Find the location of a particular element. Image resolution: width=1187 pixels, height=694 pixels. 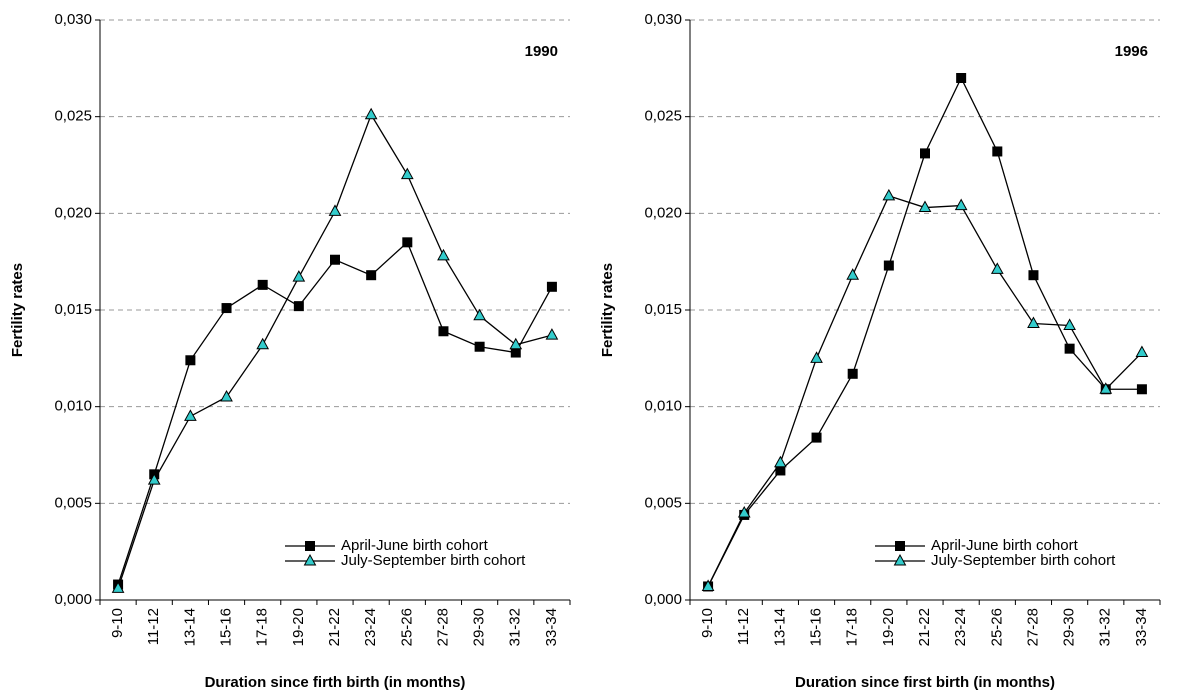

x-tick-label: 29-30 is located at coordinates (479, 627).